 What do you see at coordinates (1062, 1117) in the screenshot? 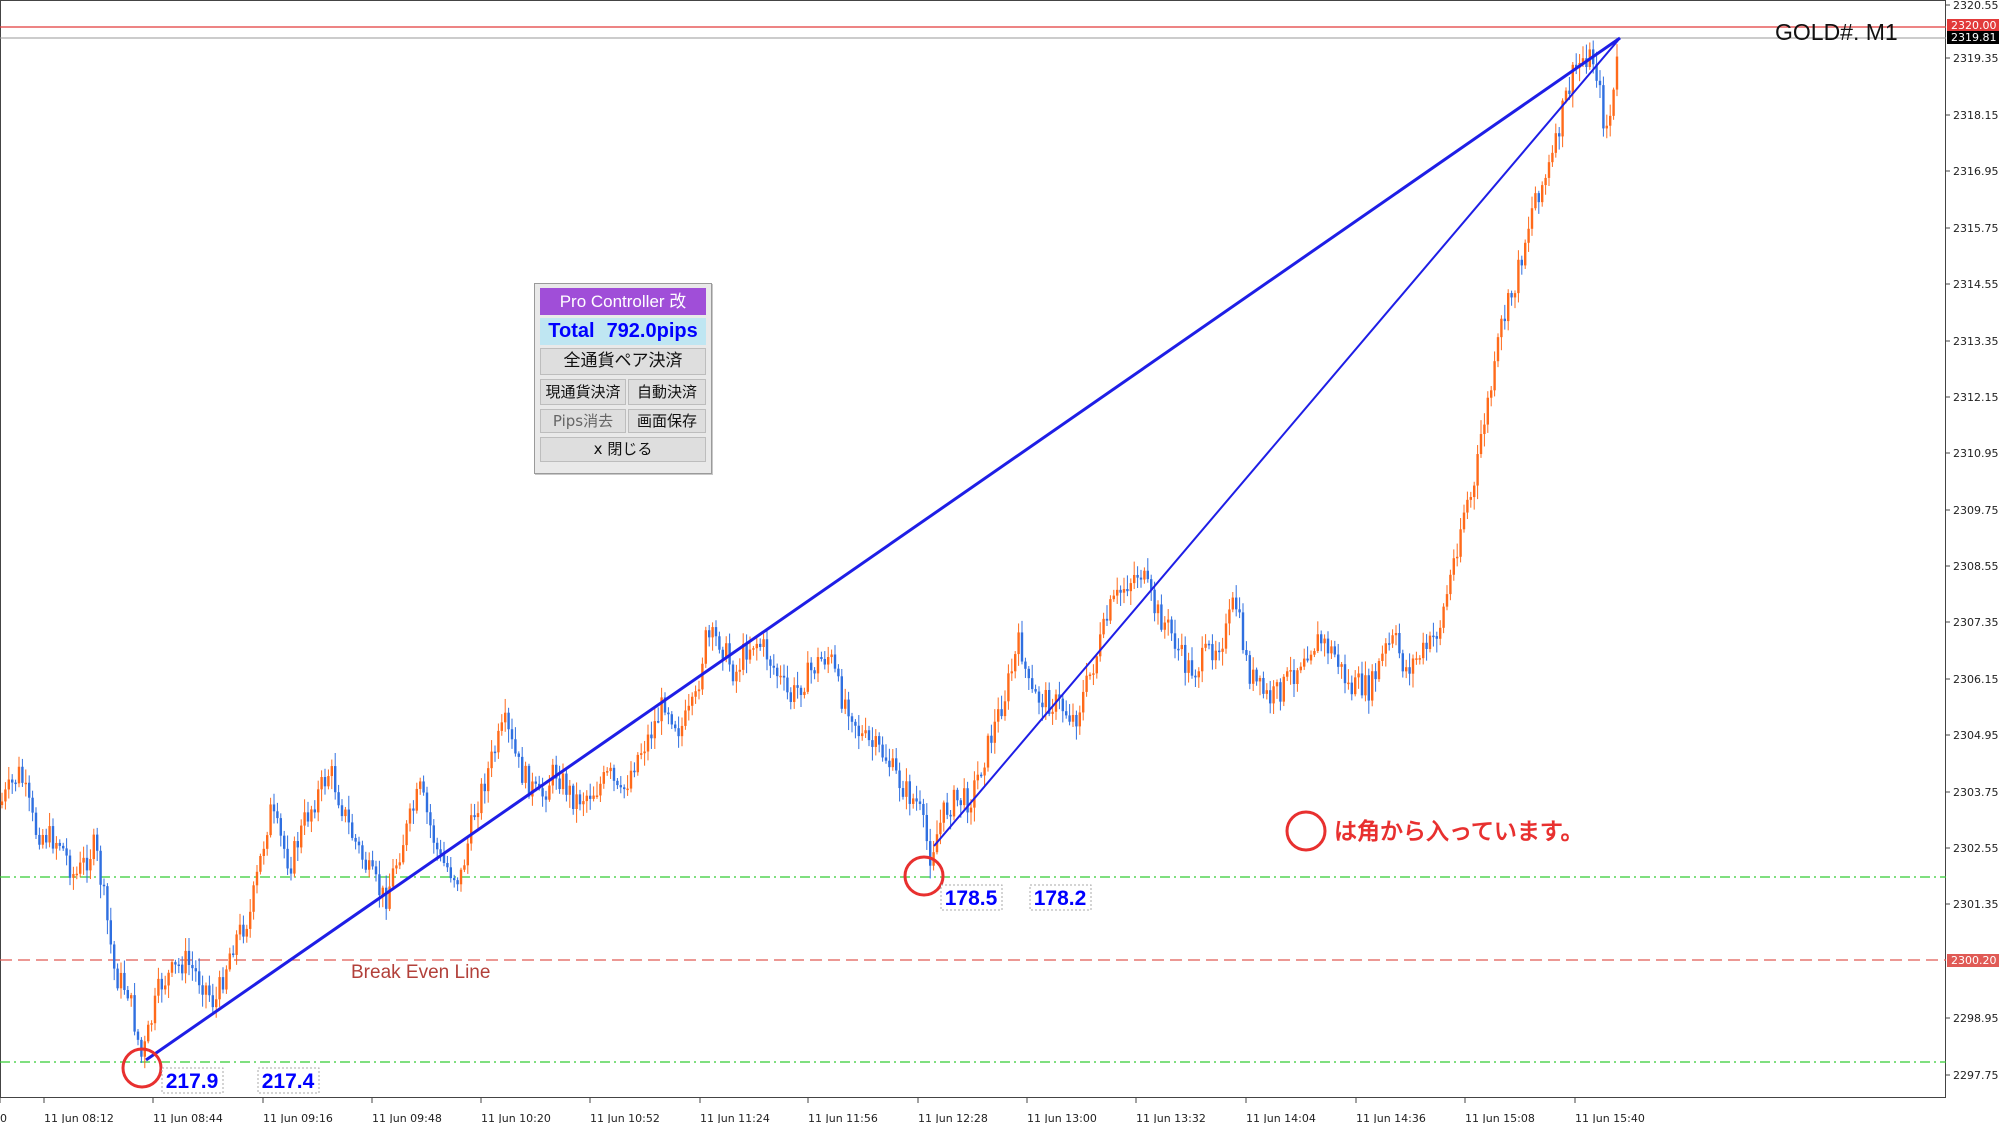
I see `time-axis-label: 11 Jun 13:00` at bounding box center [1062, 1117].